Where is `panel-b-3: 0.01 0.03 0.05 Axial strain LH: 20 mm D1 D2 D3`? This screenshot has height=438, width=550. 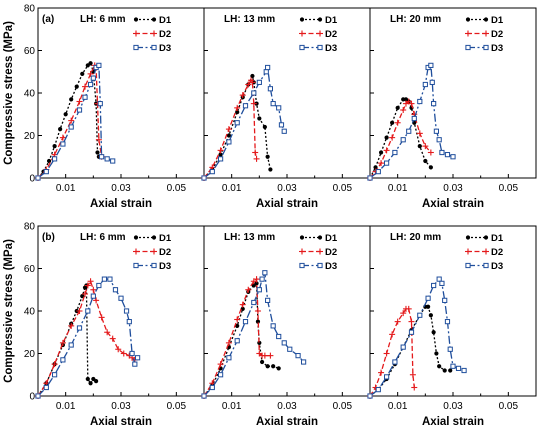 panel-b-3: 0.01 0.03 0.05 Axial strain LH: 20 mm D1 D2 D3 is located at coordinates (452, 326).